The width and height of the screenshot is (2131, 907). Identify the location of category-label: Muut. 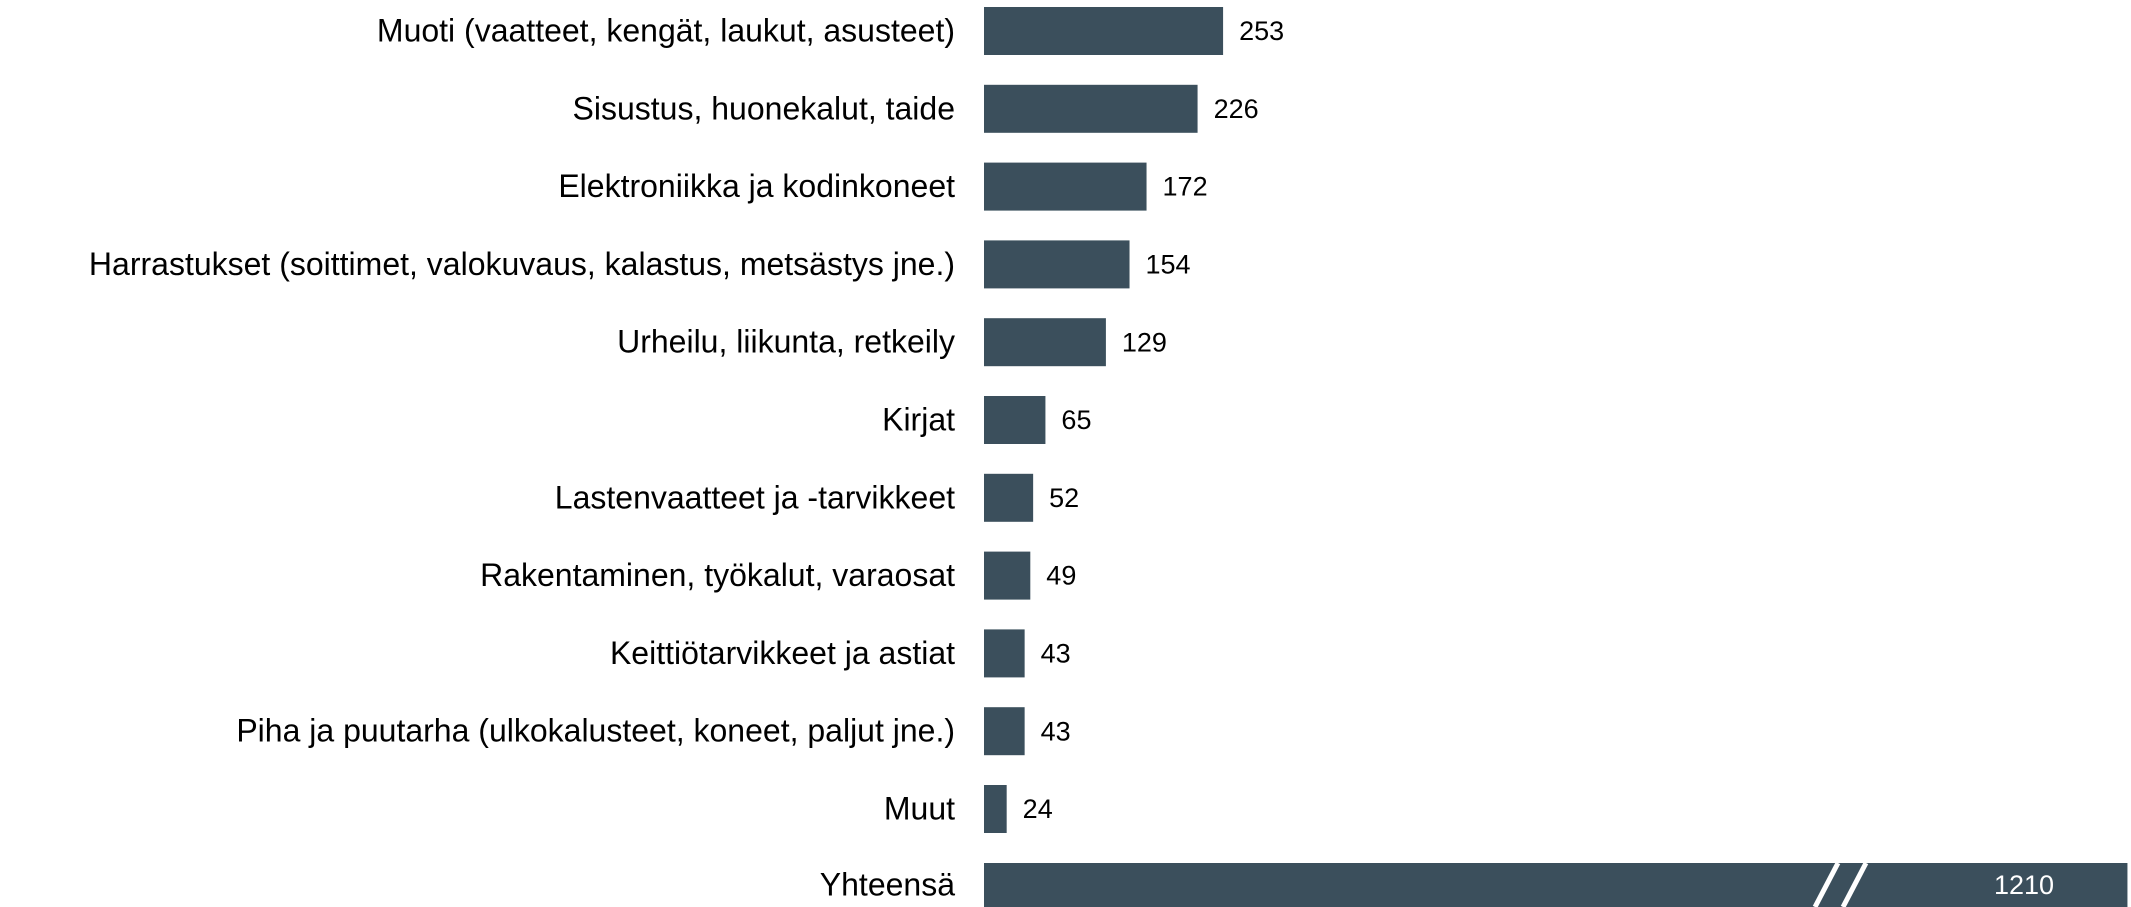
(919, 808).